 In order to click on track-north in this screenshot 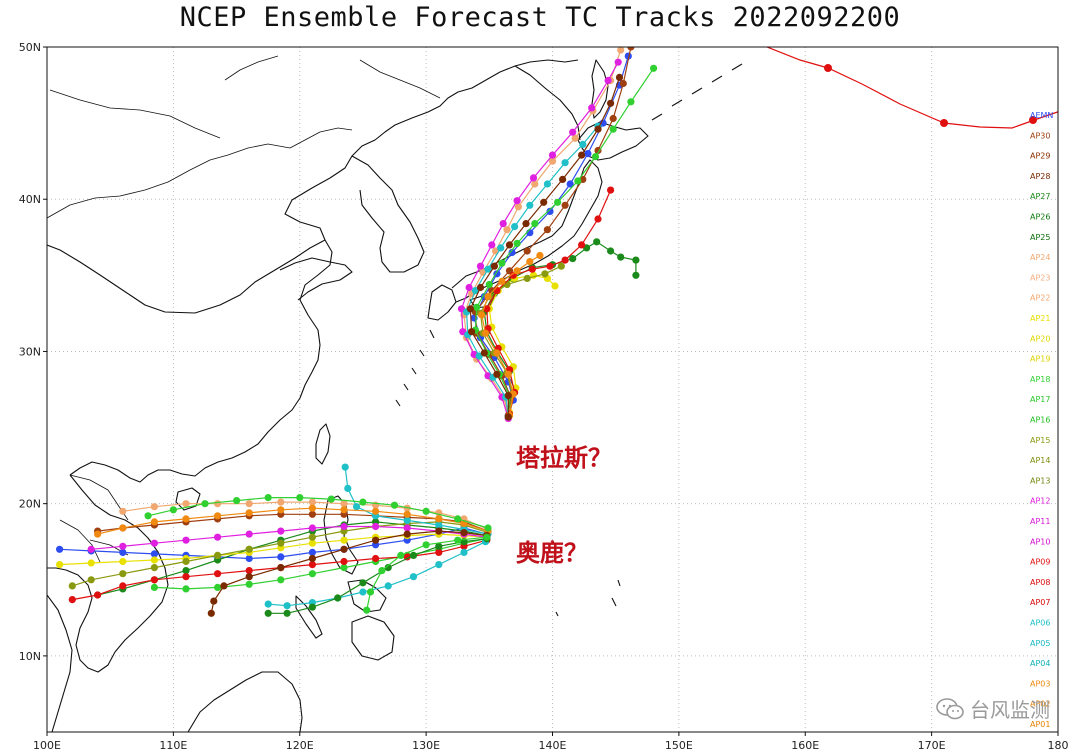, I will do `click(539, 240)`.